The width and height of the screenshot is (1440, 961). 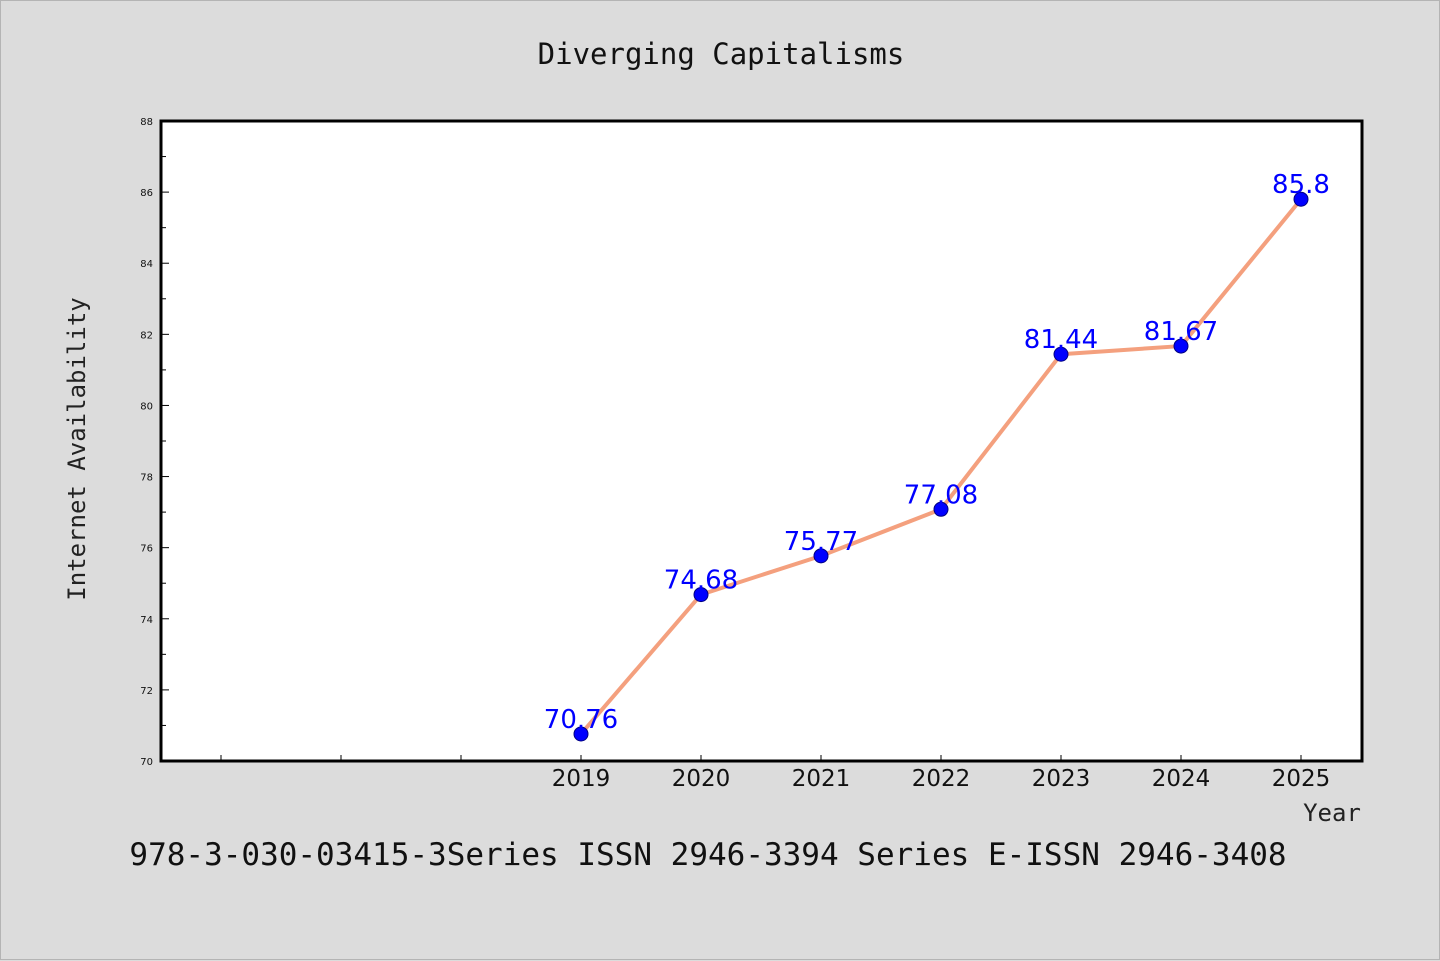 I want to click on y-axis: 70 72 74 76 78 80 82 84 86 88, so click(x=154, y=442).